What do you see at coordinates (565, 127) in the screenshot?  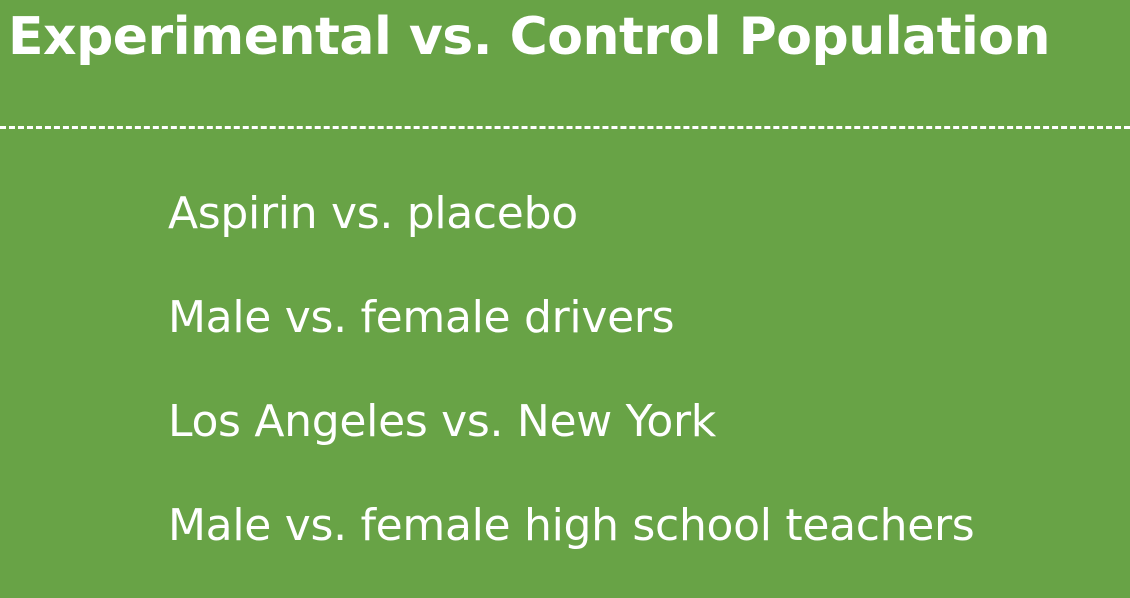 I see `dashed-divider` at bounding box center [565, 127].